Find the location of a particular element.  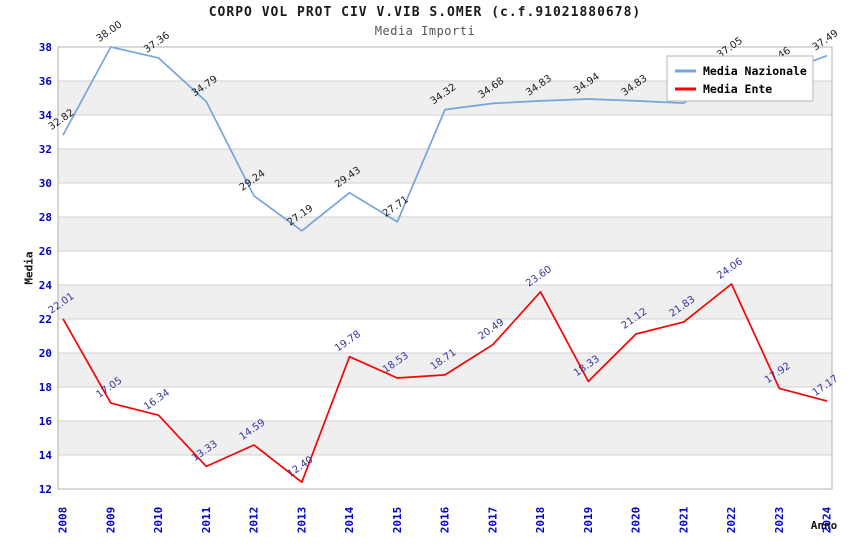

y-tick-label: 28 is located at coordinates (45, 217).